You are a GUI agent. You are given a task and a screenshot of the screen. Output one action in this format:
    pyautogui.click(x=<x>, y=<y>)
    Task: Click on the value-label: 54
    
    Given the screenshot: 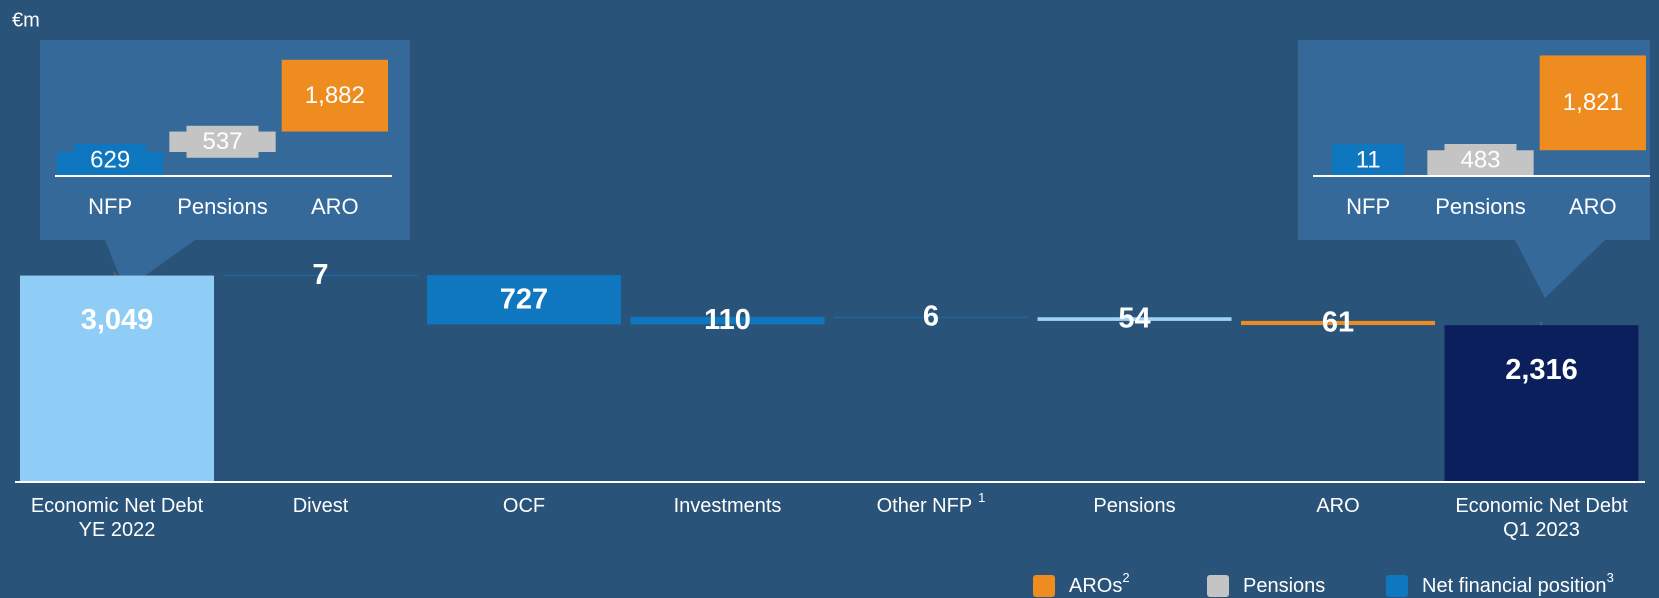 What is the action you would take?
    pyautogui.click(x=1134, y=319)
    